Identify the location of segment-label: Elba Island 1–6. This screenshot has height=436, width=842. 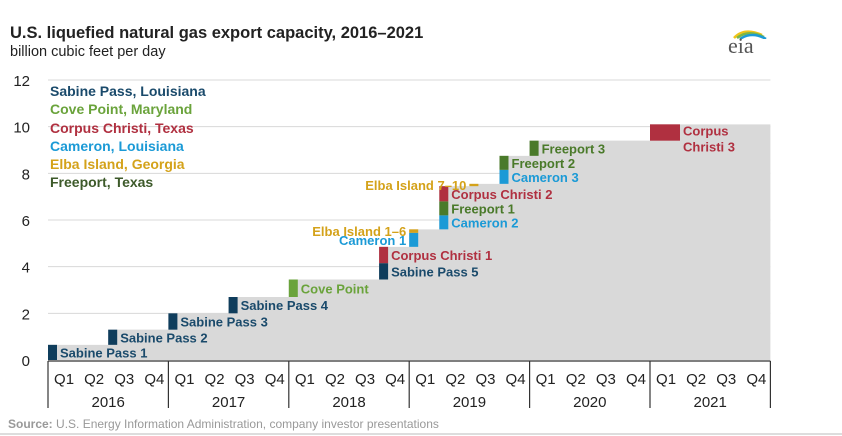
(359, 231).